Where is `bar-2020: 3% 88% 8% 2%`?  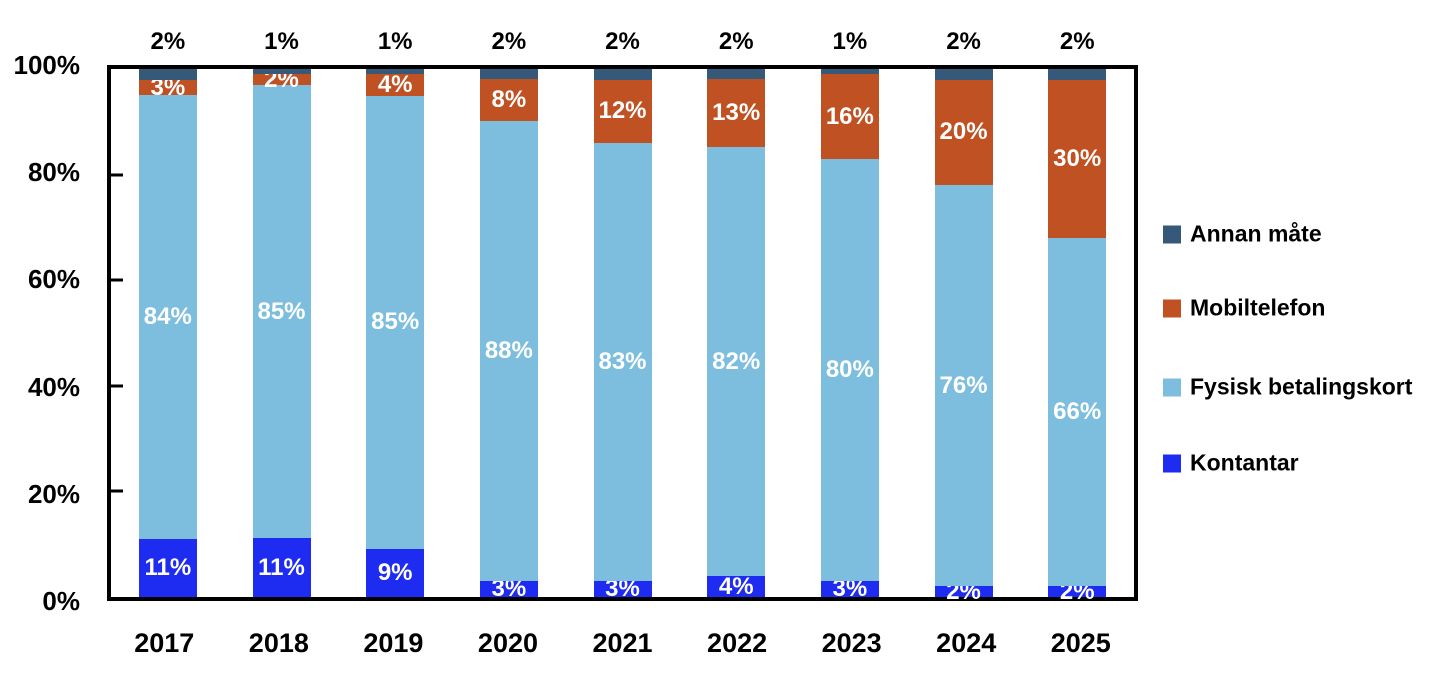 bar-2020: 3% 88% 8% 2% is located at coordinates (508, 314).